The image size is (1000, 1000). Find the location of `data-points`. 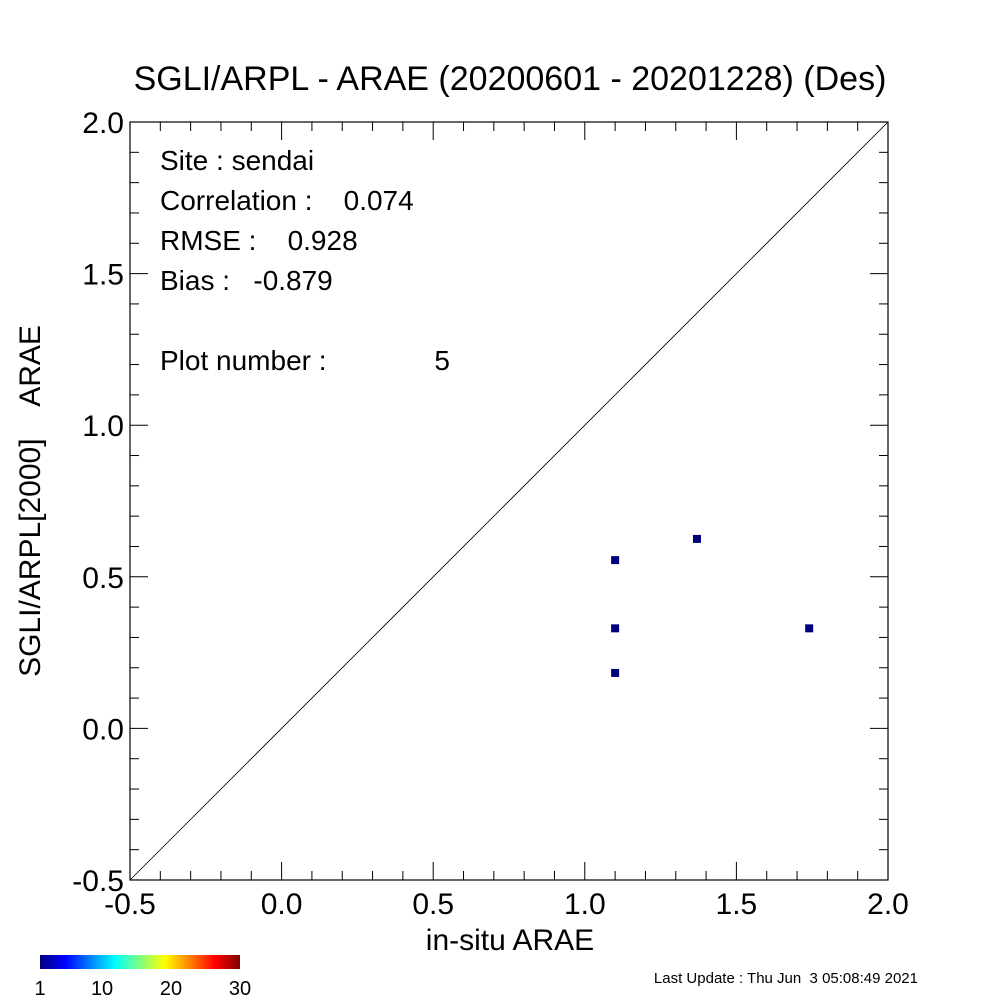

data-points is located at coordinates (712, 605).